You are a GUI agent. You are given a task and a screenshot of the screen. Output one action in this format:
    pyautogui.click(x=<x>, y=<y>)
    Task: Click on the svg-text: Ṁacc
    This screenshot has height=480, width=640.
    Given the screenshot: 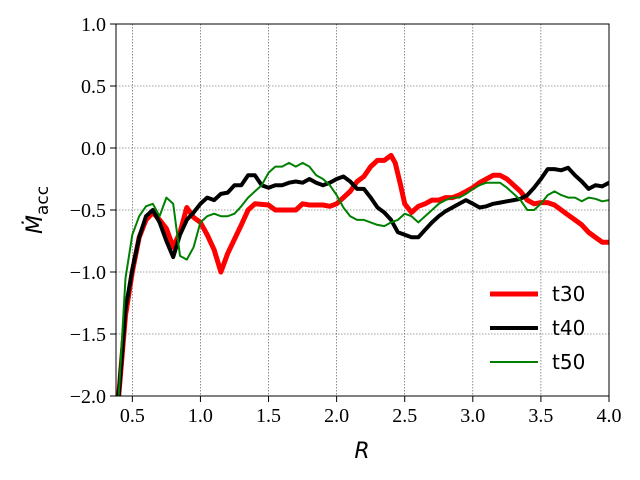 What is the action you would take?
    pyautogui.click(x=37, y=210)
    